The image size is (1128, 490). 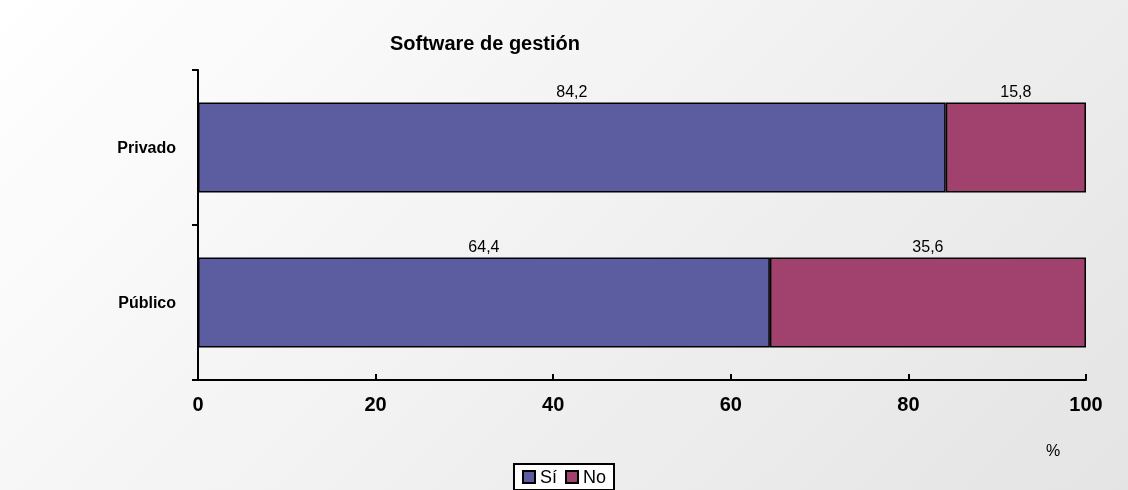 What do you see at coordinates (484, 247) in the screenshot?
I see `data-label: 64,4` at bounding box center [484, 247].